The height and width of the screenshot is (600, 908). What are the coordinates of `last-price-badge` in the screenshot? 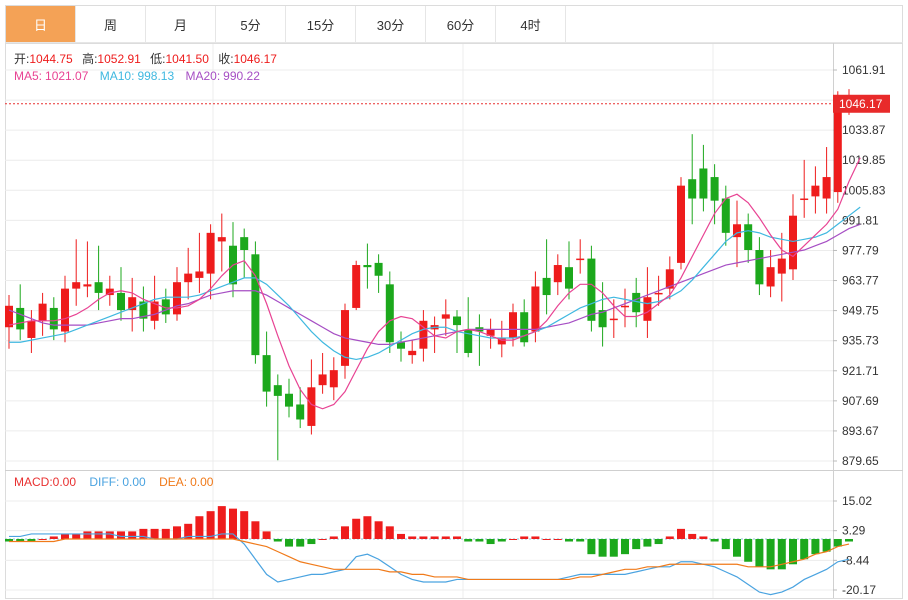 It's located at (861, 103).